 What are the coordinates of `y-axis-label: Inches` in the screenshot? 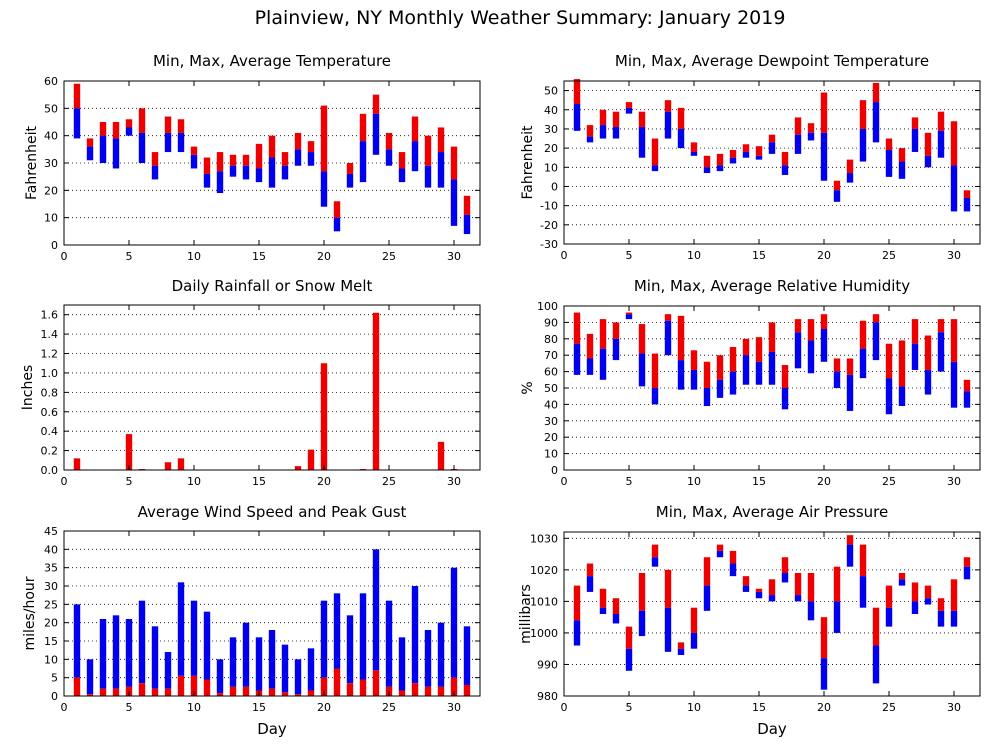 It's located at (28, 387).